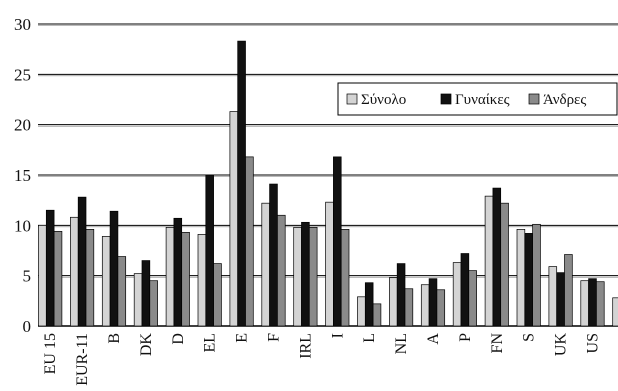 The image size is (618, 391). I want to click on y-tick-label: 25, so click(22, 74).